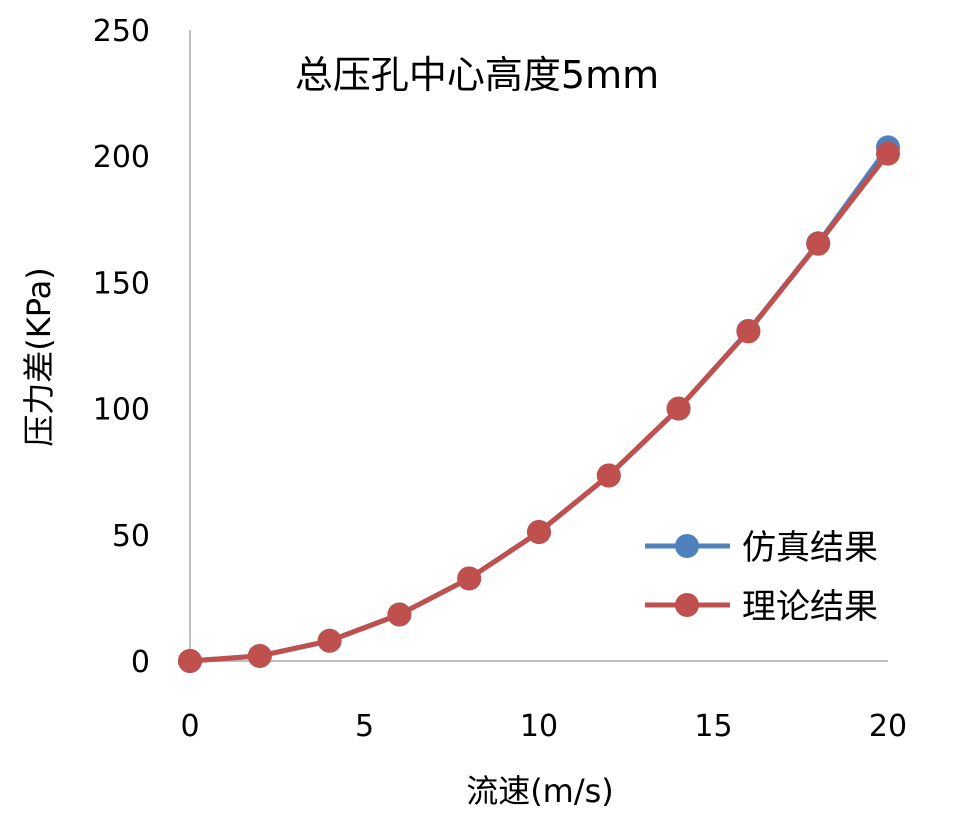 The width and height of the screenshot is (957, 830). What do you see at coordinates (687, 605) in the screenshot?
I see `legend-swatch-marker-theory` at bounding box center [687, 605].